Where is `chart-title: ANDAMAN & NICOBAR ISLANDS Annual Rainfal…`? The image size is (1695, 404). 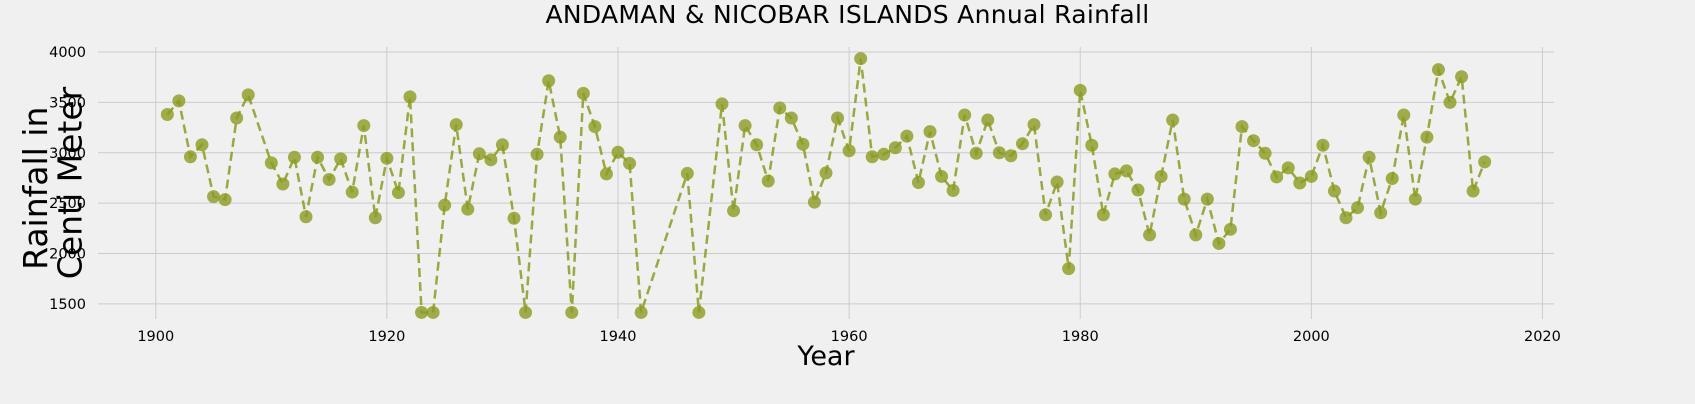
chart-title: ANDAMAN & NICOBAR ISLANDS Annual Rainfal… is located at coordinates (847, 14).